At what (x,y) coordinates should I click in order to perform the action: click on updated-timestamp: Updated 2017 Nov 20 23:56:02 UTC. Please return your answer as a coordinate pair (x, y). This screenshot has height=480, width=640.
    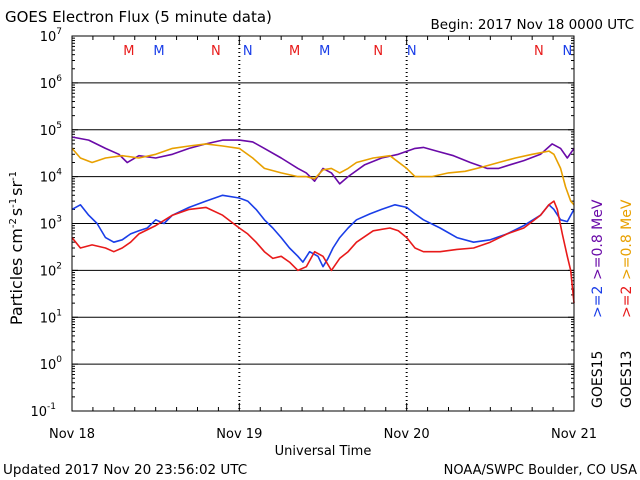
    Looking at the image, I should click on (125, 470).